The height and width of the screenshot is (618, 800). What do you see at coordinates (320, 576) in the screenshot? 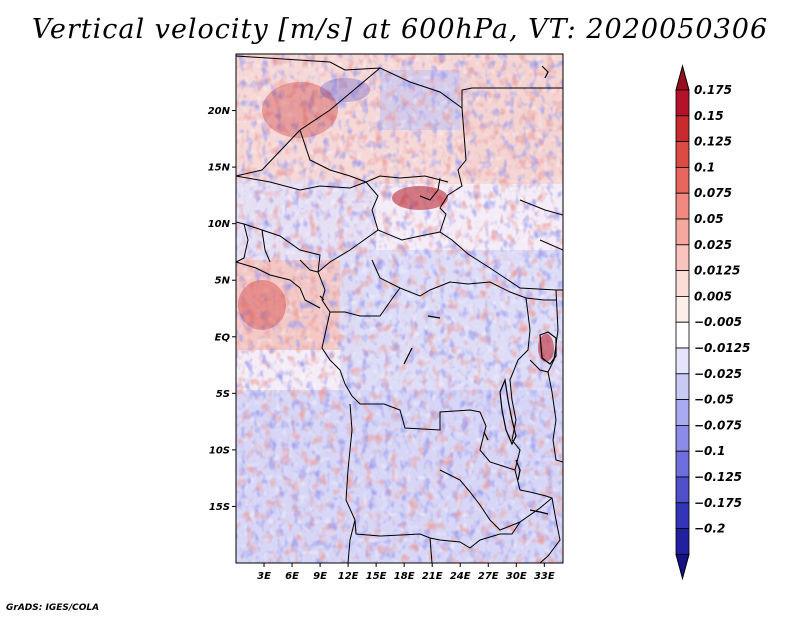
I see `lon-tick-label: 9E` at bounding box center [320, 576].